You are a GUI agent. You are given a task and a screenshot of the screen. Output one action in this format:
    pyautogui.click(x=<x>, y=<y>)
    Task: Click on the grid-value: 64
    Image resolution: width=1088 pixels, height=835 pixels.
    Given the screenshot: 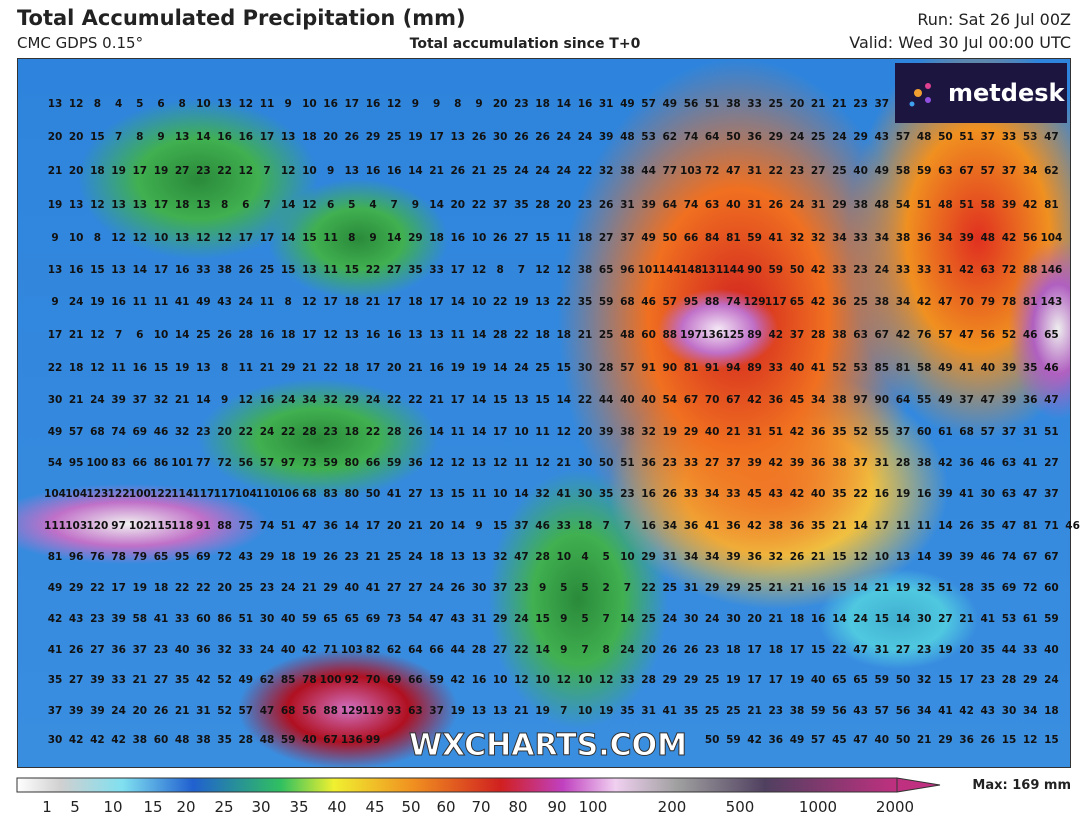 What is the action you would take?
    pyautogui.click(x=415, y=650)
    